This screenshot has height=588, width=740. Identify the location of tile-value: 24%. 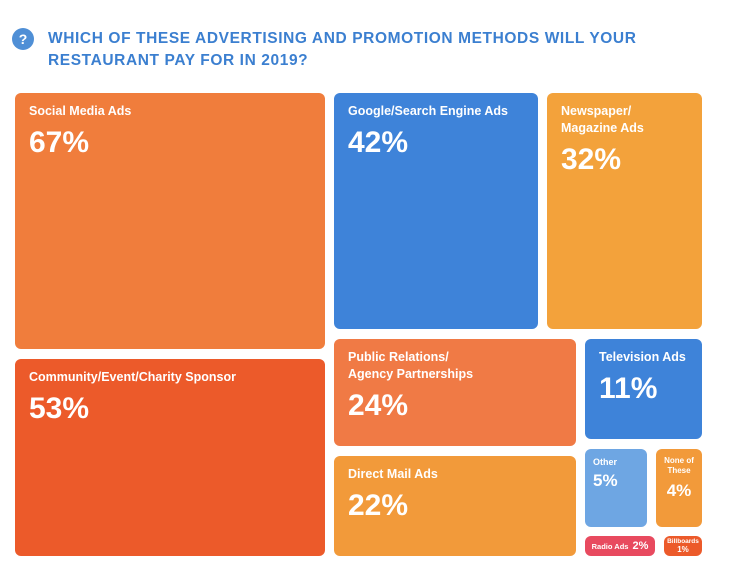
(378, 405).